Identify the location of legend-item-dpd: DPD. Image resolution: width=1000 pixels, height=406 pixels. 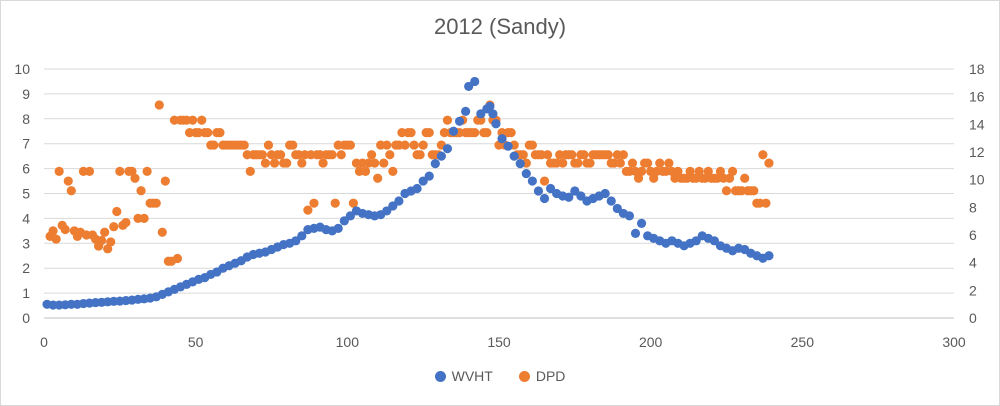
(542, 376).